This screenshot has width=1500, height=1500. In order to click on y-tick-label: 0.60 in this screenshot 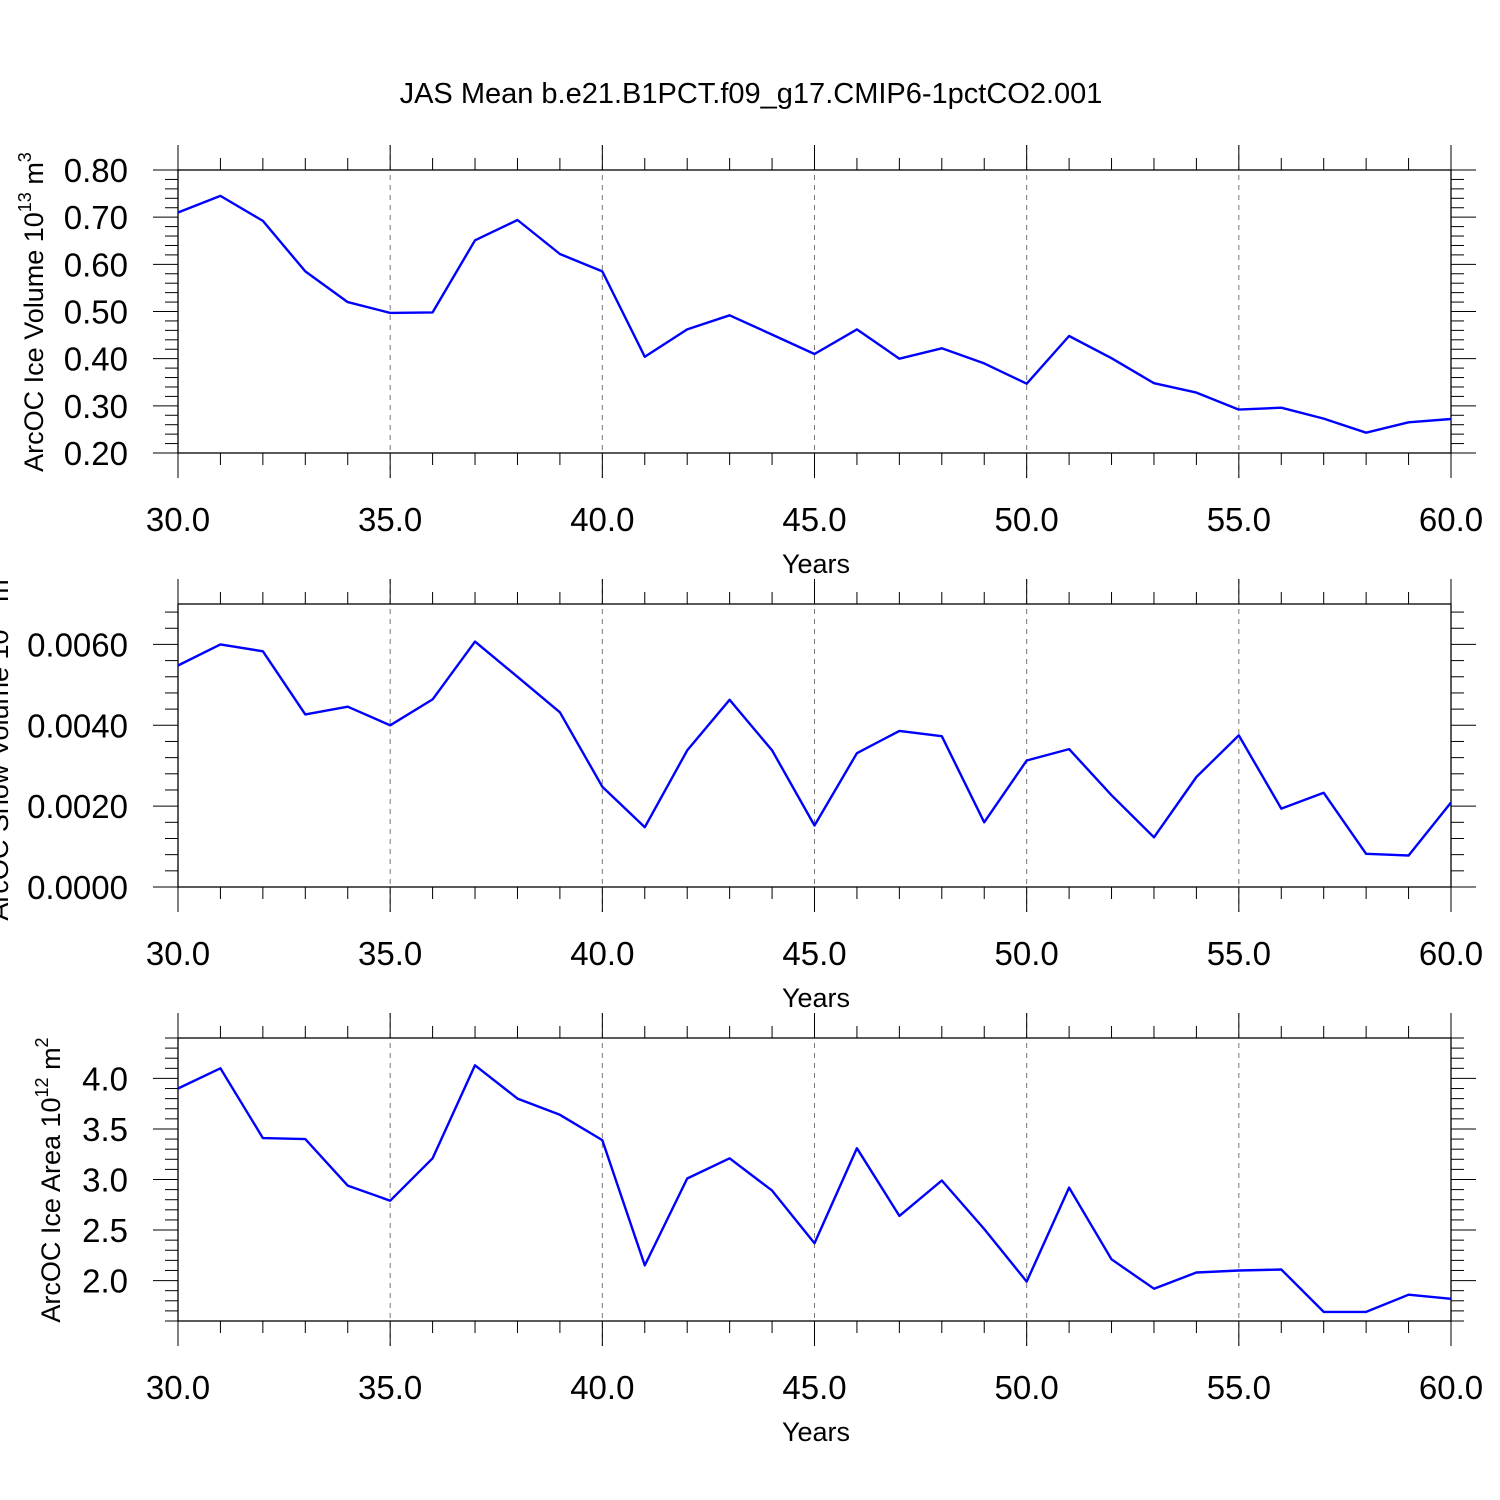, I will do `click(96, 264)`.